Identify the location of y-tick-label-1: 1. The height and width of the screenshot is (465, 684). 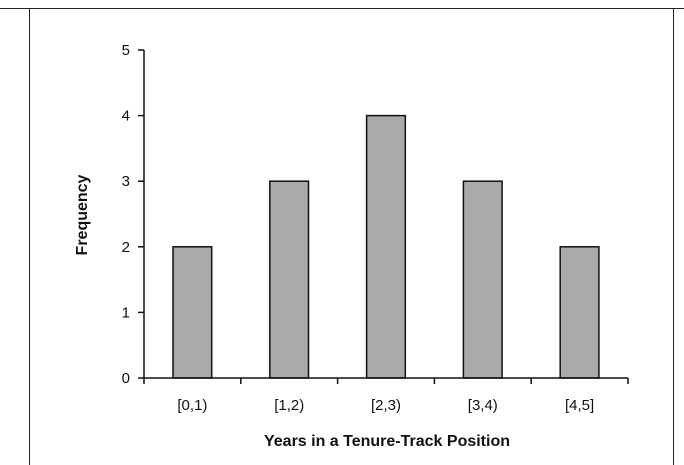
(126, 312).